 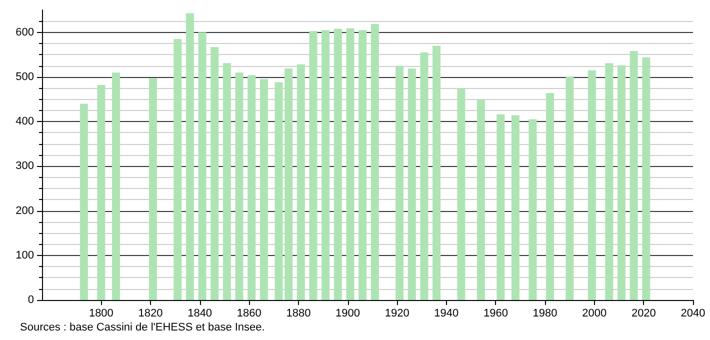 What do you see at coordinates (594, 314) in the screenshot?
I see `x-tick-label: 2000` at bounding box center [594, 314].